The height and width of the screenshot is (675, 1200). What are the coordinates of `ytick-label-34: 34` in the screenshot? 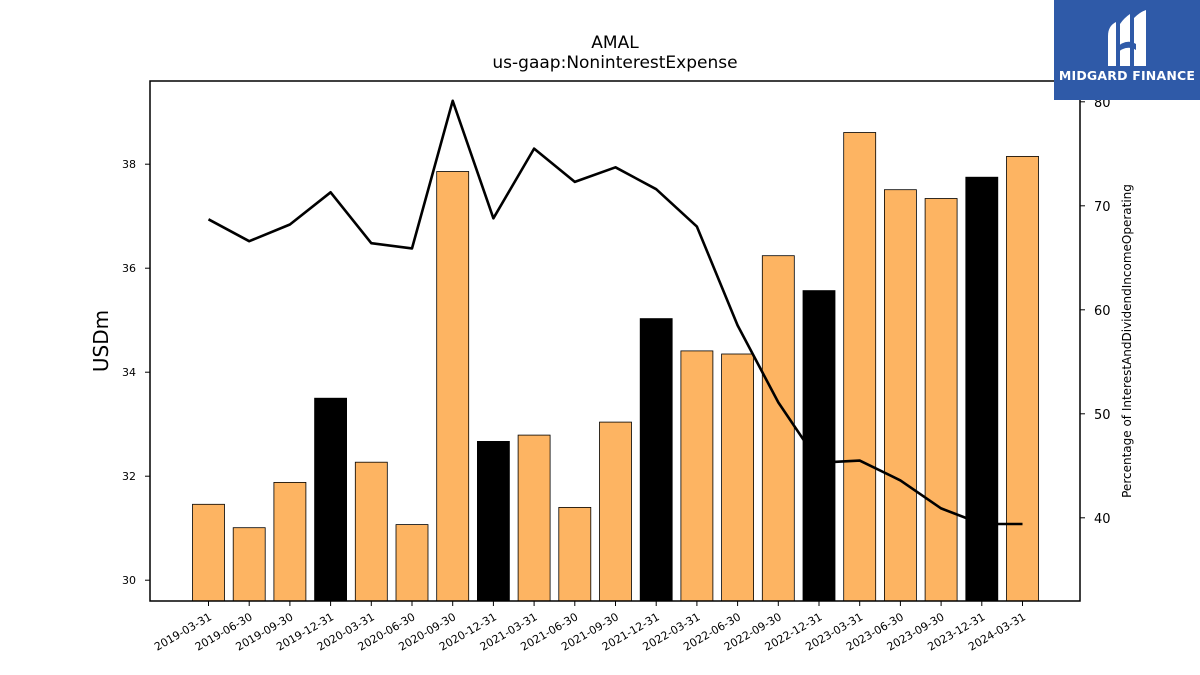 It's located at (129, 372).